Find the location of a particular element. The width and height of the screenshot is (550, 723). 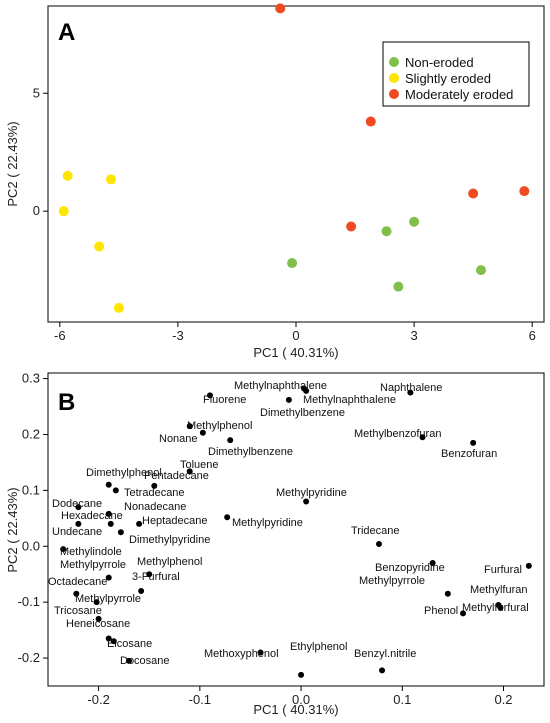

panel-b-label: B is located at coordinates (66, 402).